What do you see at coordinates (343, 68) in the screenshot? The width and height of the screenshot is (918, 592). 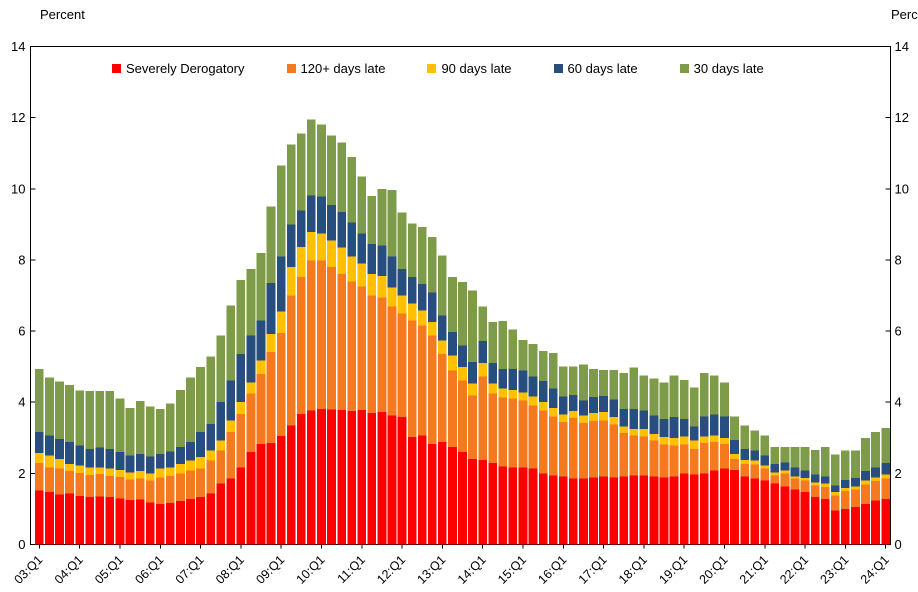 I see `legend-label: 120+ days late` at bounding box center [343, 68].